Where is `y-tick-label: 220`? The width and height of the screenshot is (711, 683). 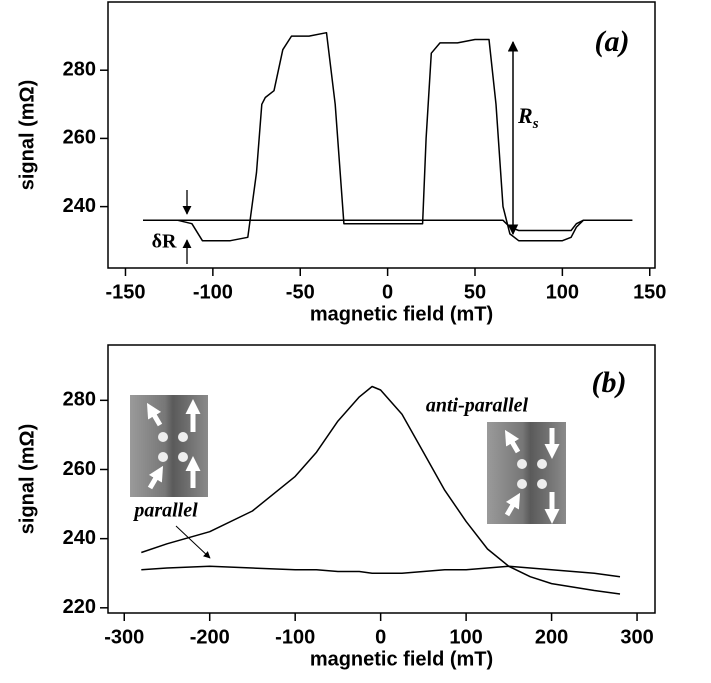
y-tick-label: 220 is located at coordinates (79, 607).